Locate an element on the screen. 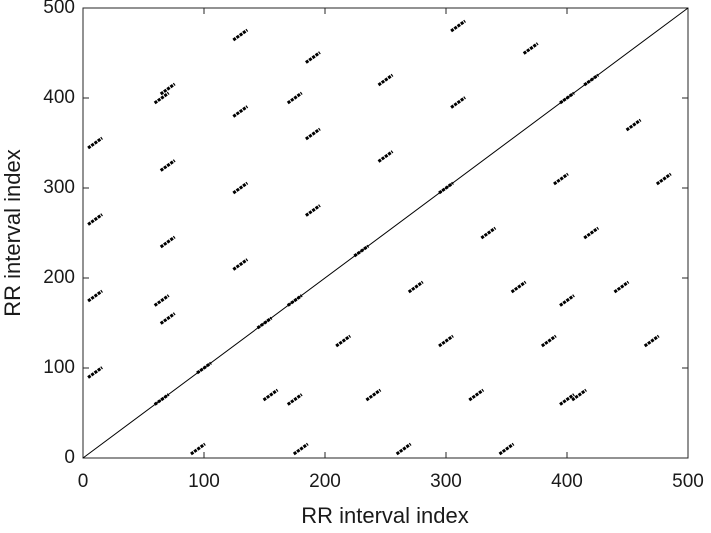 This screenshot has width=711, height=533. x-tick-label: 200 is located at coordinates (325, 481).